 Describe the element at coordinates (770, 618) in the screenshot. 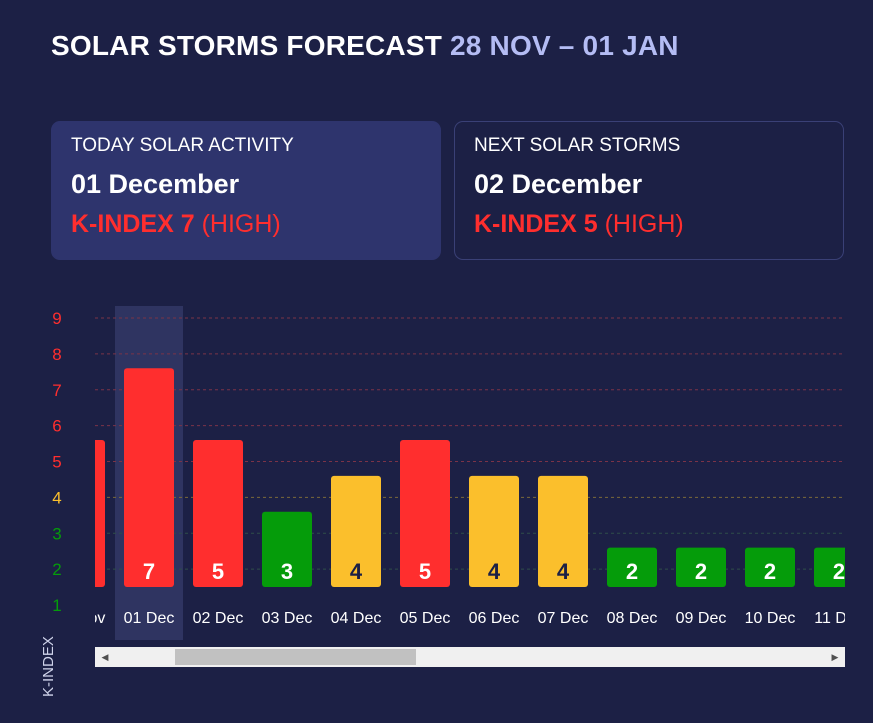

I see `x-tick-label: 10 Dec` at that location.